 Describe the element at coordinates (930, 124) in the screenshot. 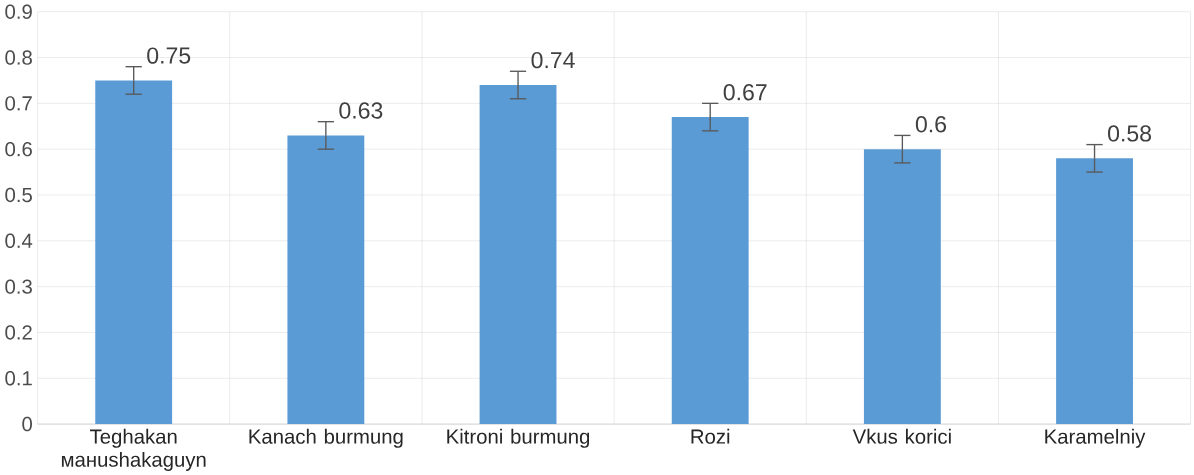

I see `data-label: 0.6` at that location.